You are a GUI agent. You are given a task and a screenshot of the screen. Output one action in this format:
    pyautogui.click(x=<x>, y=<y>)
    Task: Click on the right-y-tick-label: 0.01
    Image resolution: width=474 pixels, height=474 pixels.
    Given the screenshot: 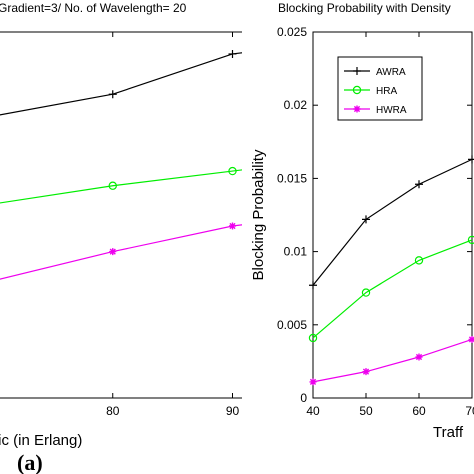 What is the action you would take?
    pyautogui.click(x=296, y=252)
    